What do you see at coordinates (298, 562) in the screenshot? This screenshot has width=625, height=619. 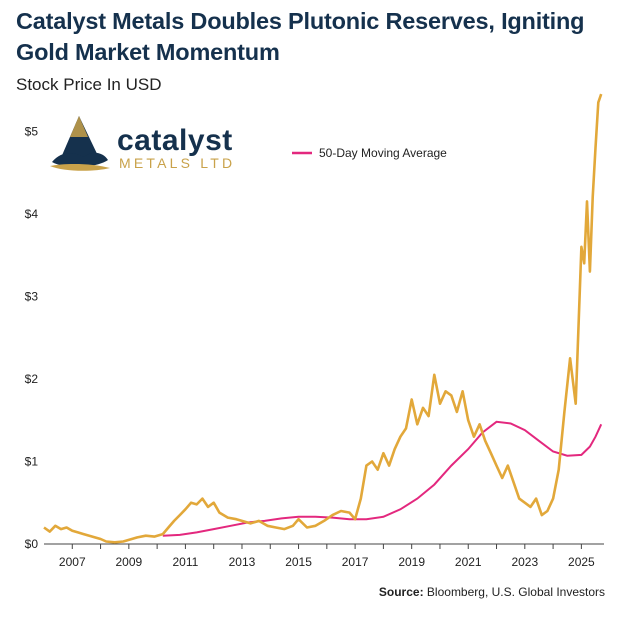 I see `x-tick-label: 2015` at bounding box center [298, 562].